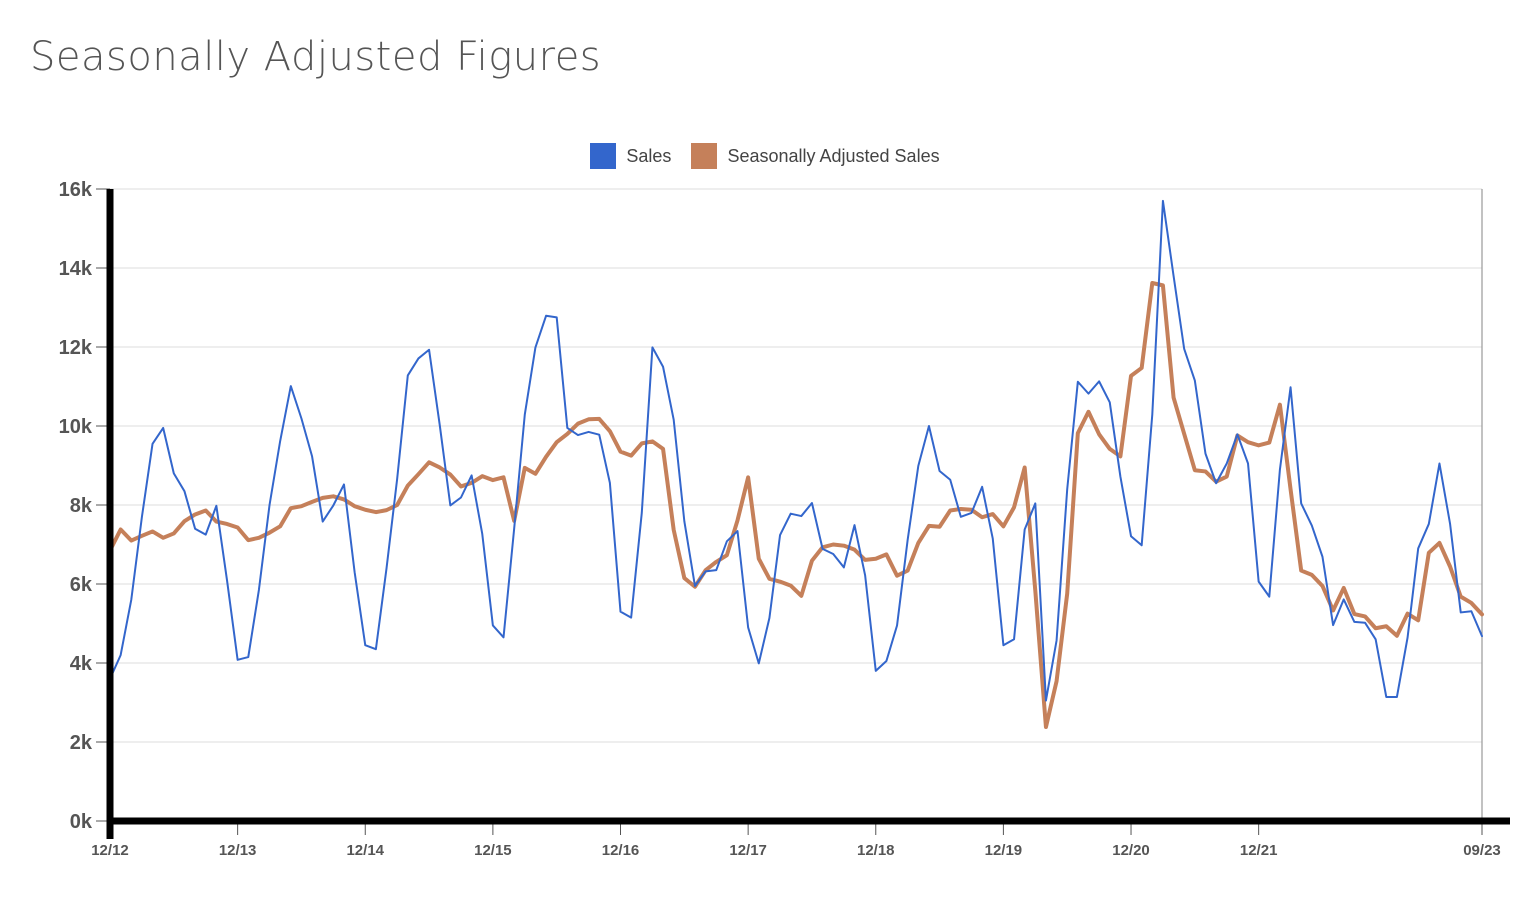 The height and width of the screenshot is (900, 1530). Describe the element at coordinates (649, 155) in the screenshot. I see `legend-label-sales: Sales` at that location.